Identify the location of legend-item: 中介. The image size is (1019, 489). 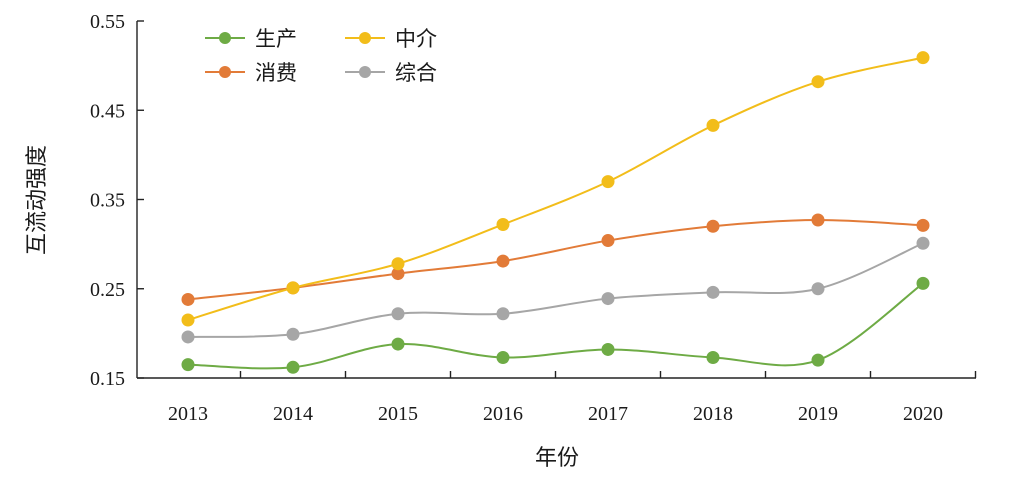
(391, 39).